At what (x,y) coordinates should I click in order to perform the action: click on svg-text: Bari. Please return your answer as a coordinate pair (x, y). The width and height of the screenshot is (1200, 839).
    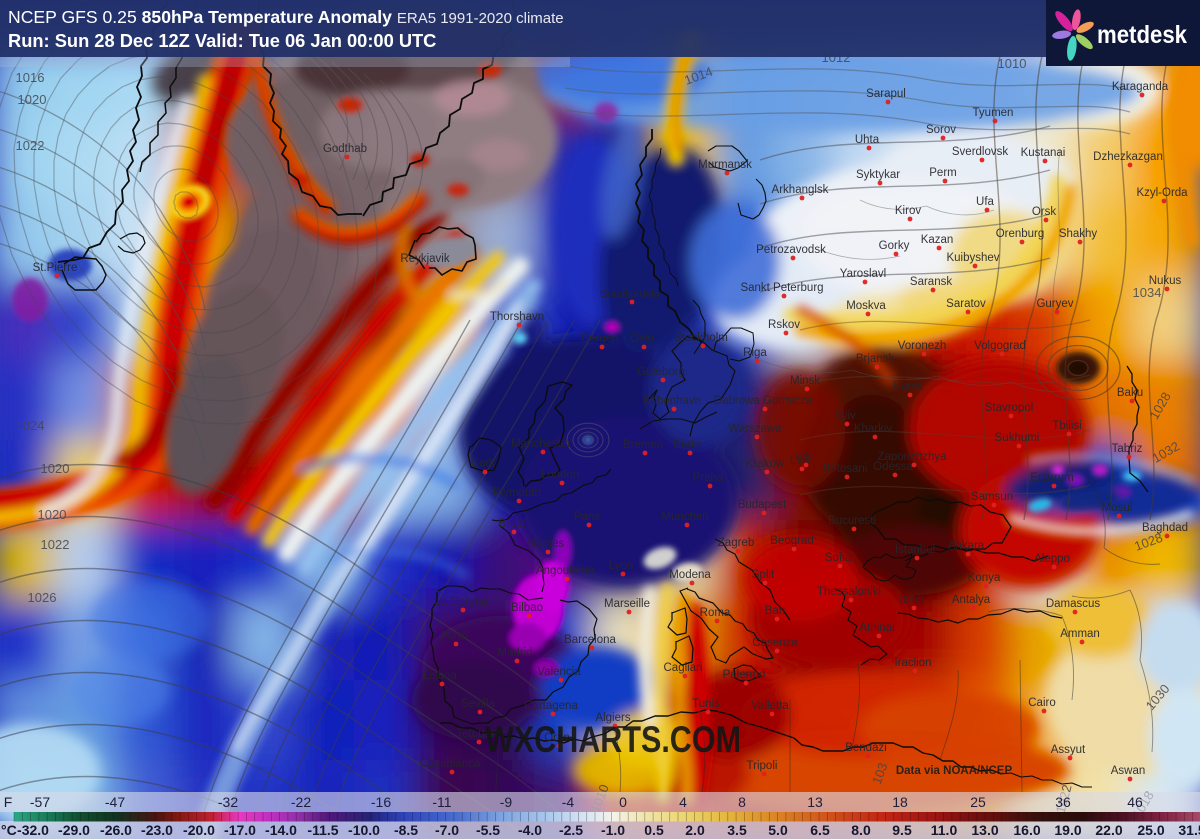
    Looking at the image, I should click on (775, 611).